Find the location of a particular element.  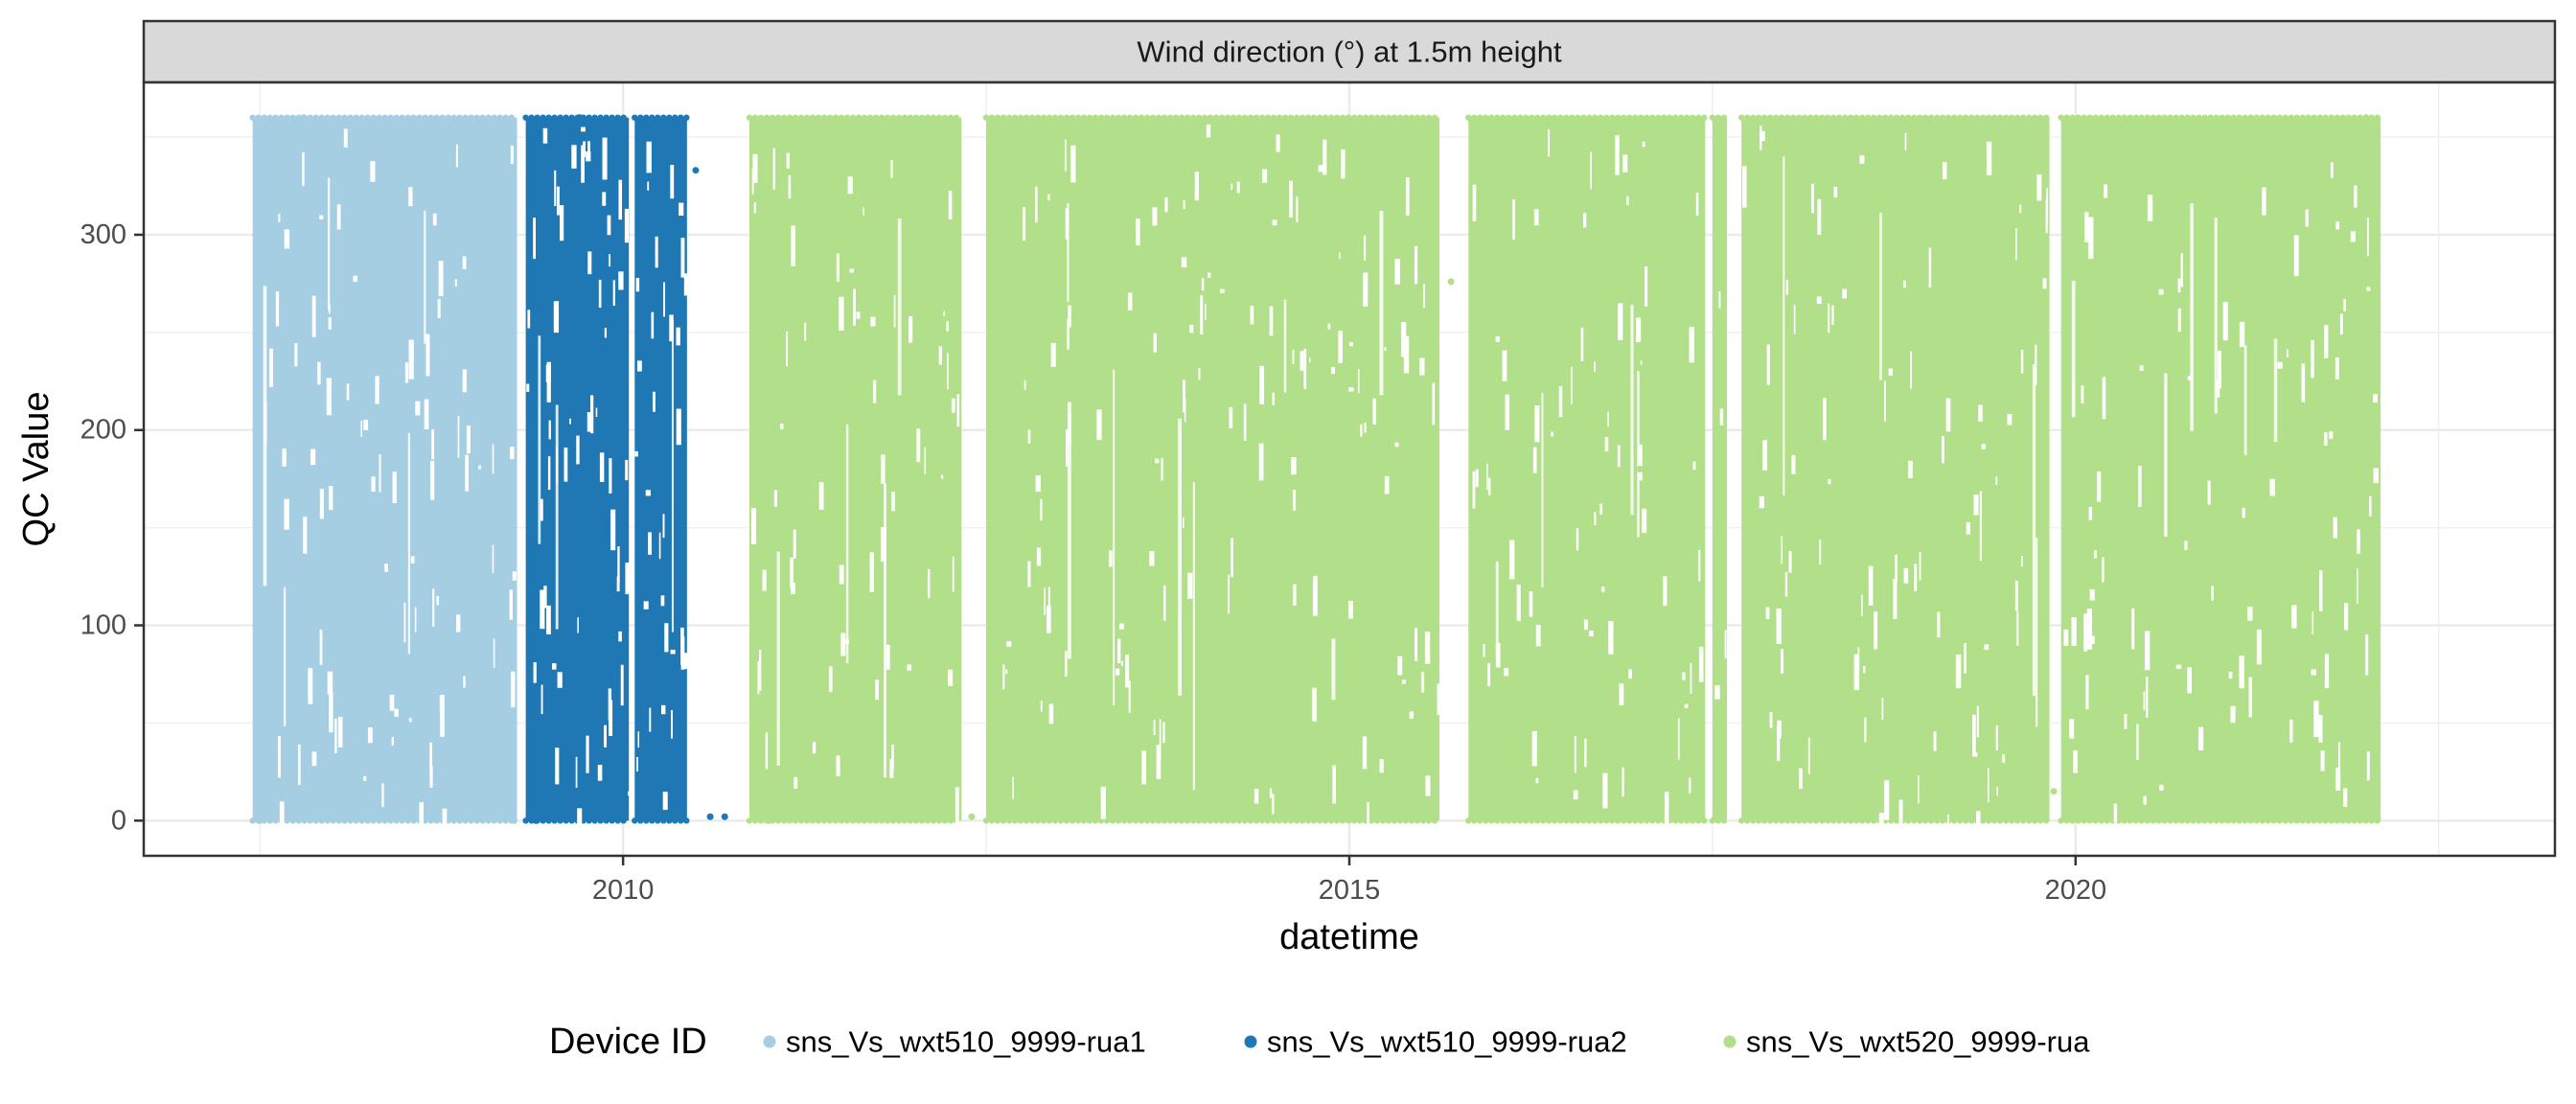

y-axis-title: QC Value is located at coordinates (36, 469).